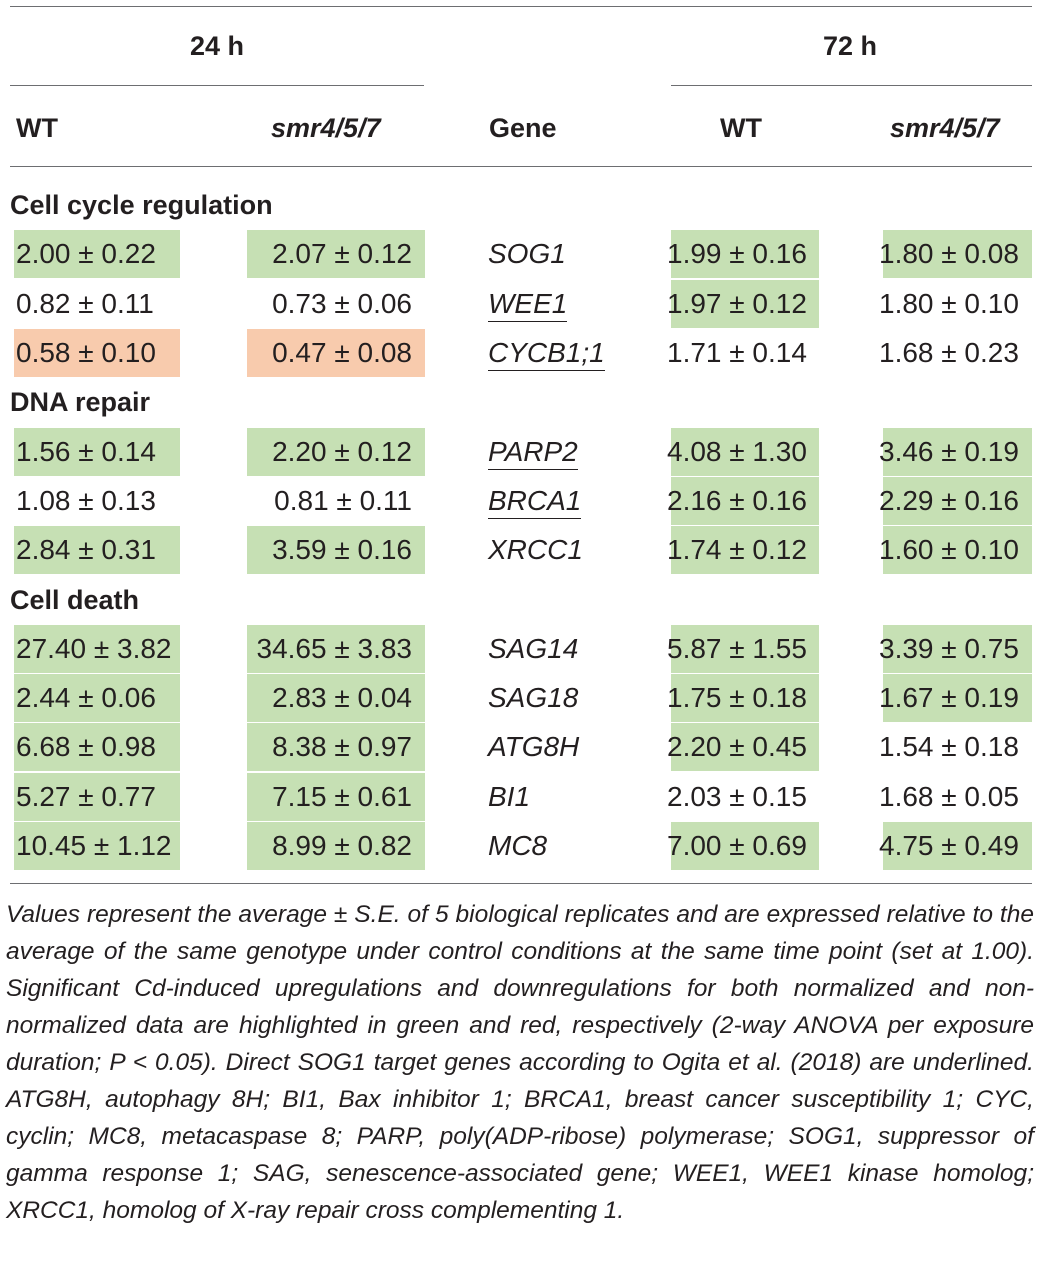  Describe the element at coordinates (521, 166) in the screenshot. I see `header-bottom-rule` at that location.